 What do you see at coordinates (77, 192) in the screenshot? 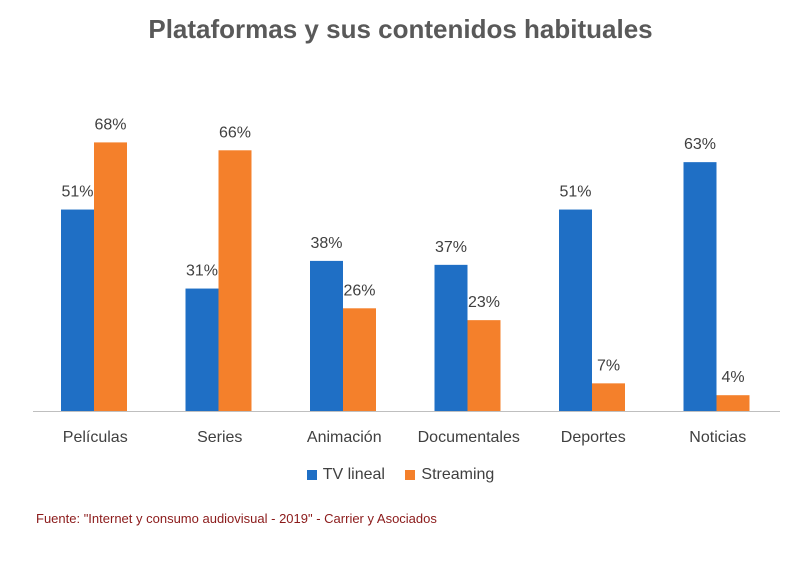
I see `data-label-tv-lineal-peliculas: 51%` at bounding box center [77, 192].